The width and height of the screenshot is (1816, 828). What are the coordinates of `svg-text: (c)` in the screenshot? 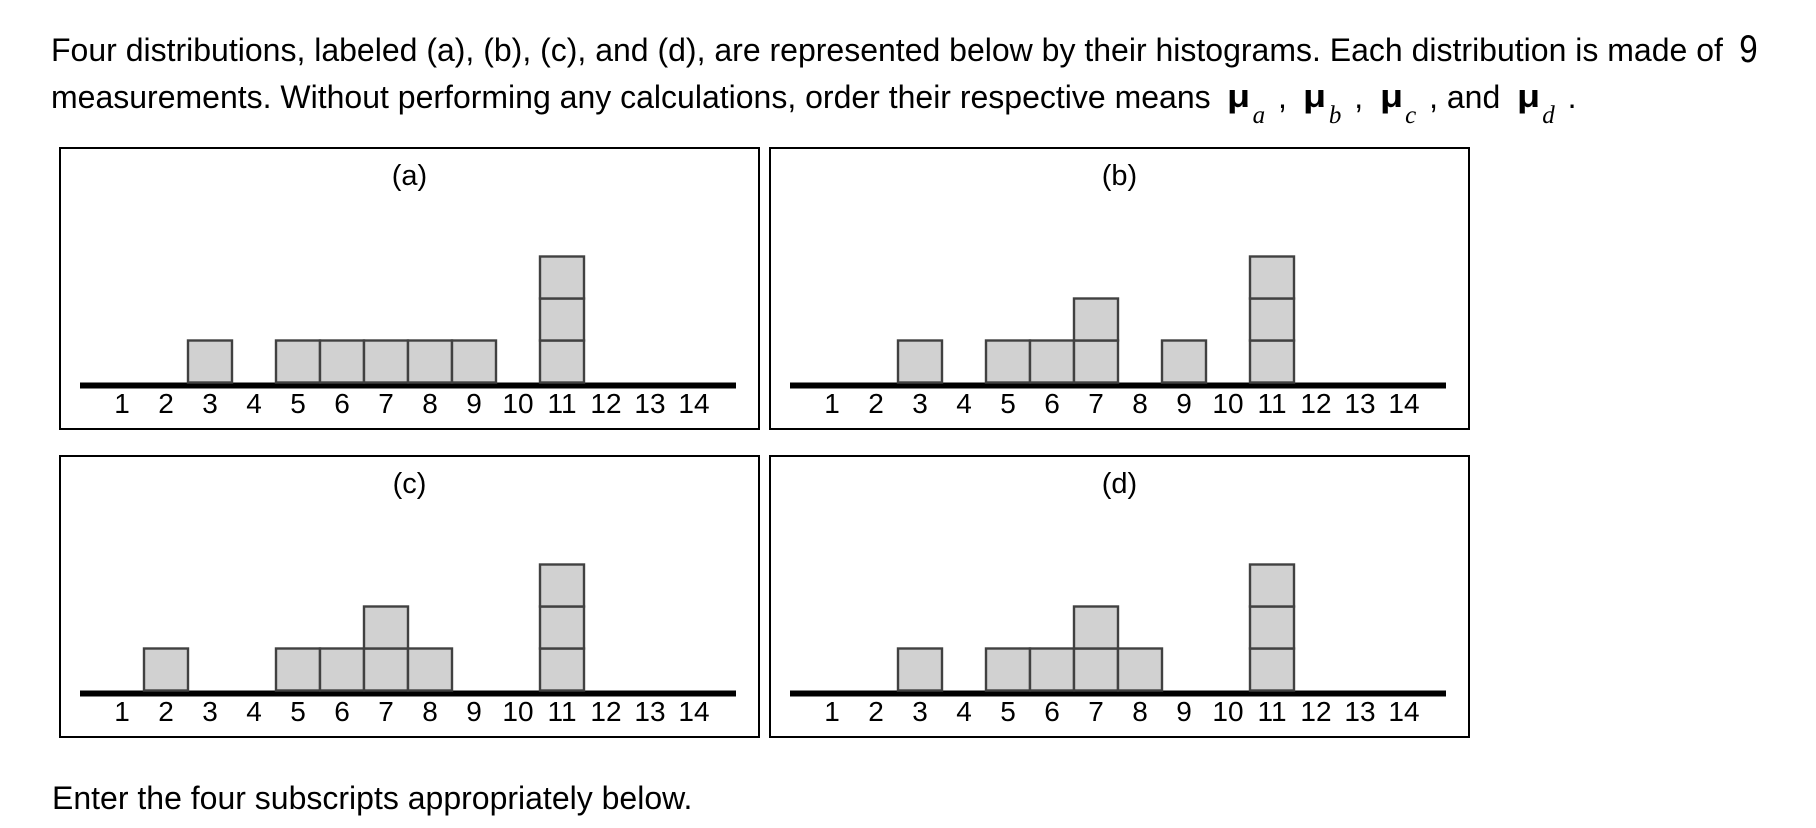 It's located at (410, 484).